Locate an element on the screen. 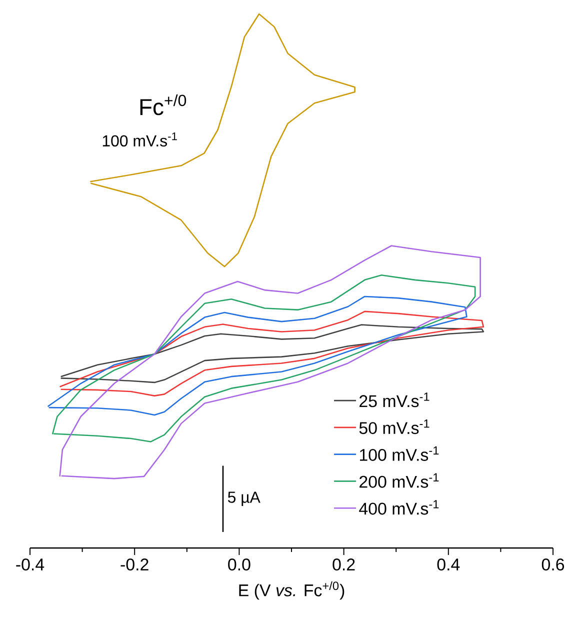 Image resolution: width=579 pixels, height=629 pixels. annotation: 5 µA is located at coordinates (244, 499).